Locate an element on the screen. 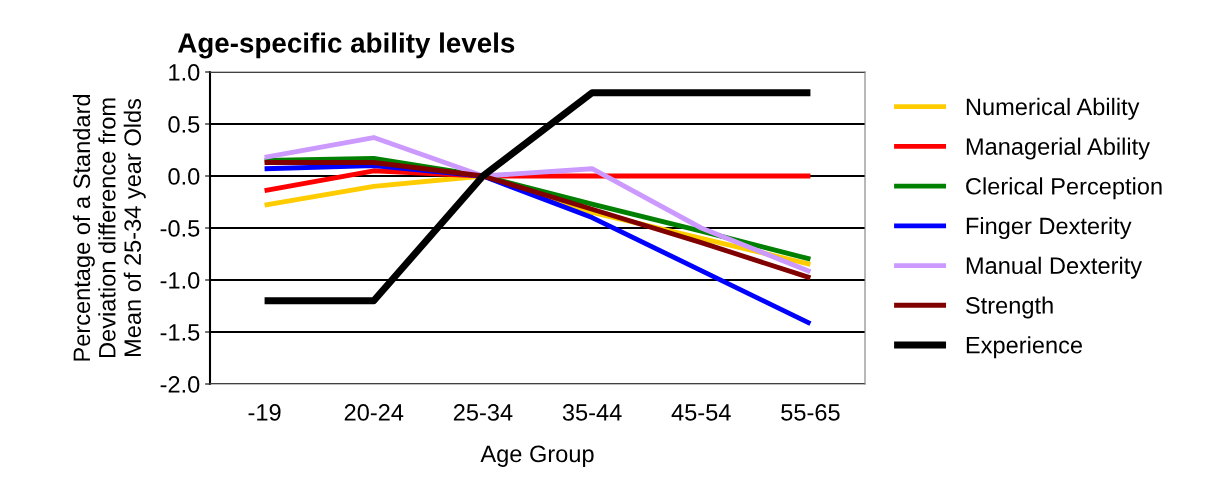 The width and height of the screenshot is (1229, 499). x-tick-label: 55-65 is located at coordinates (810, 412).